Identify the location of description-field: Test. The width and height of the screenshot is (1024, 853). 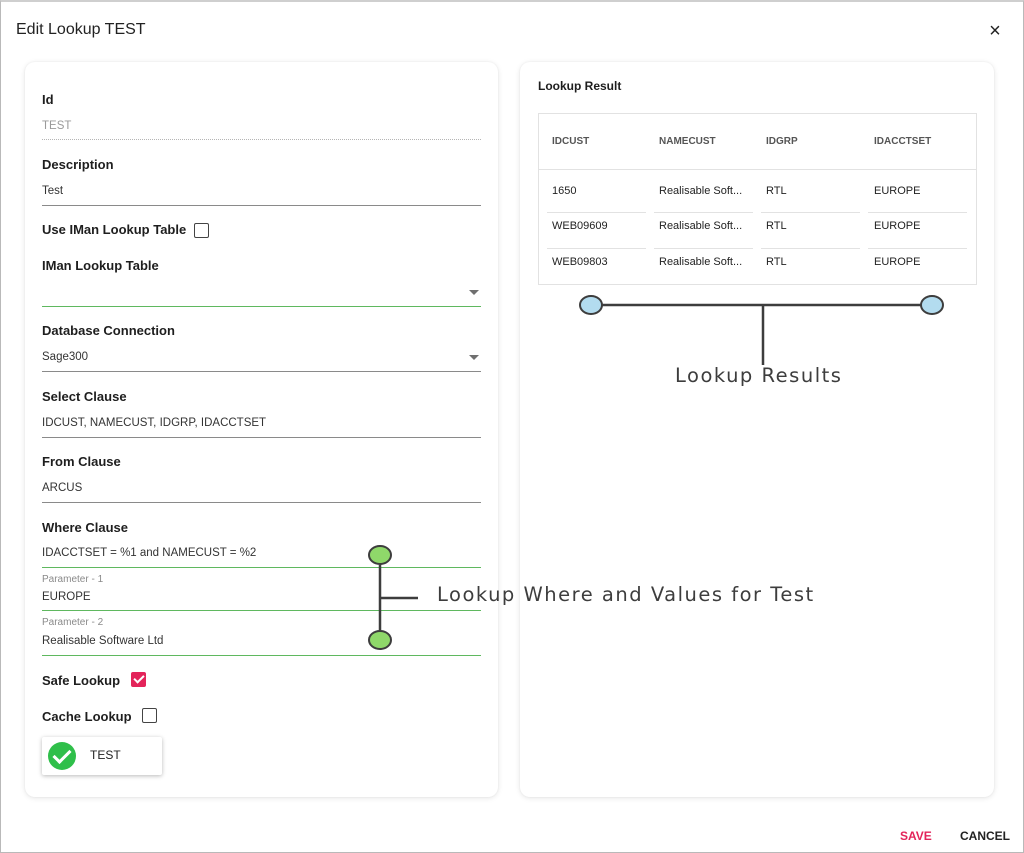
(53, 191).